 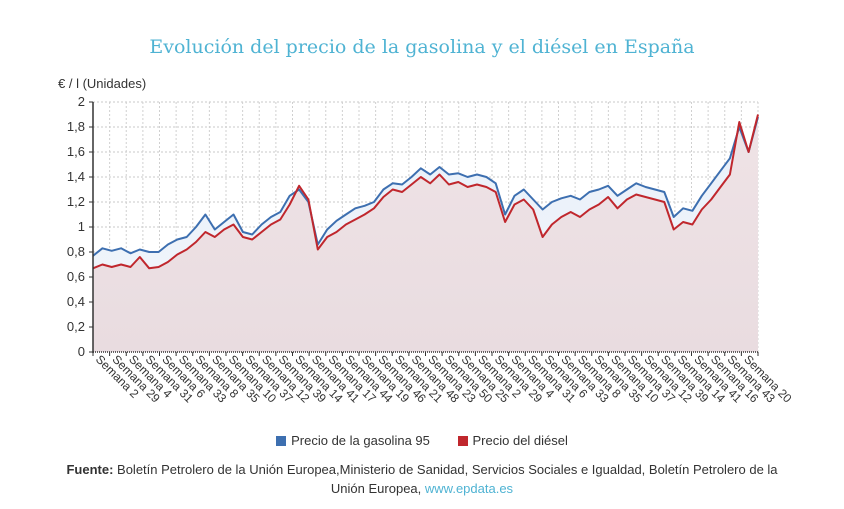 I want to click on legend-label: Precio del diésel, so click(x=520, y=440).